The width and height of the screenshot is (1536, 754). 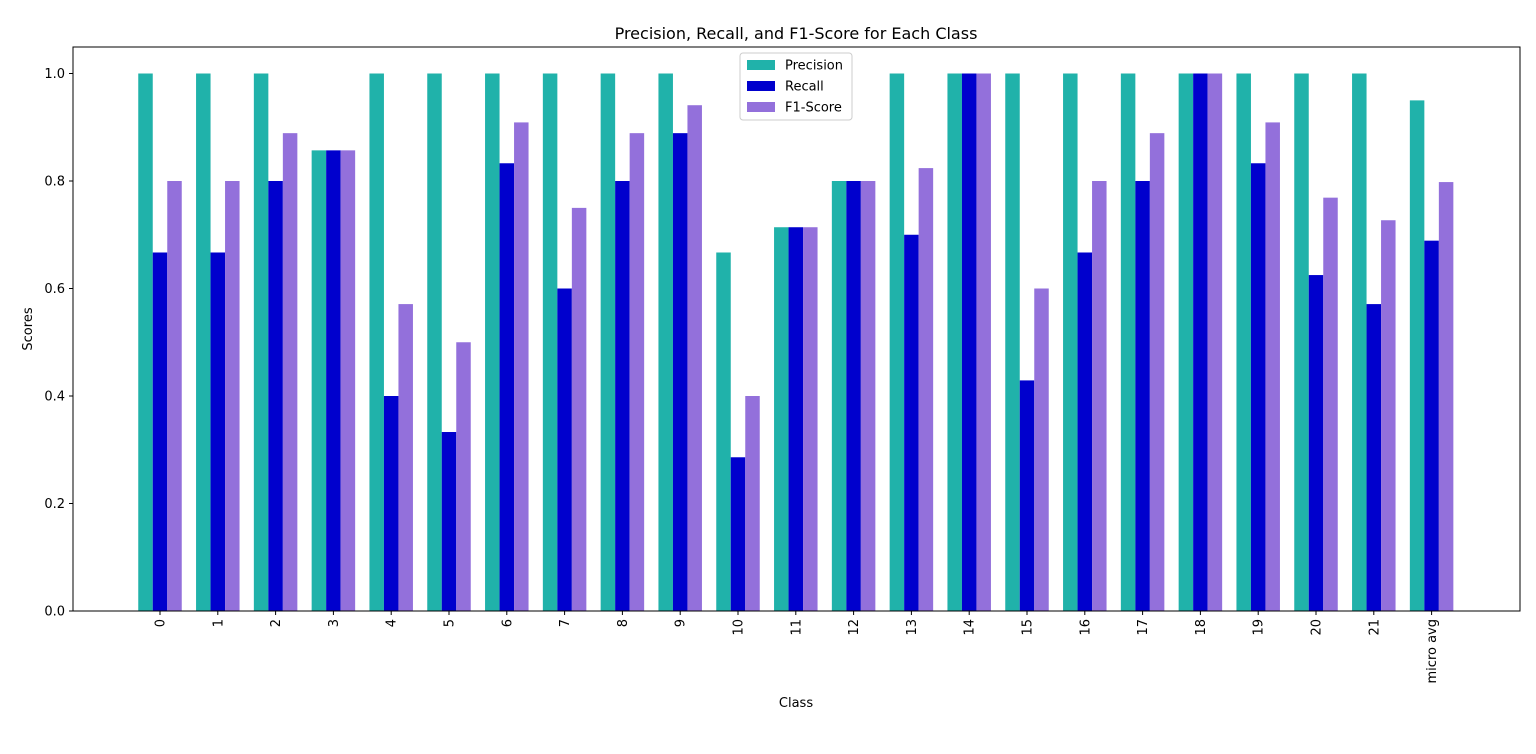 I want to click on bar-f1-score-micro-avg, so click(x=1446, y=396).